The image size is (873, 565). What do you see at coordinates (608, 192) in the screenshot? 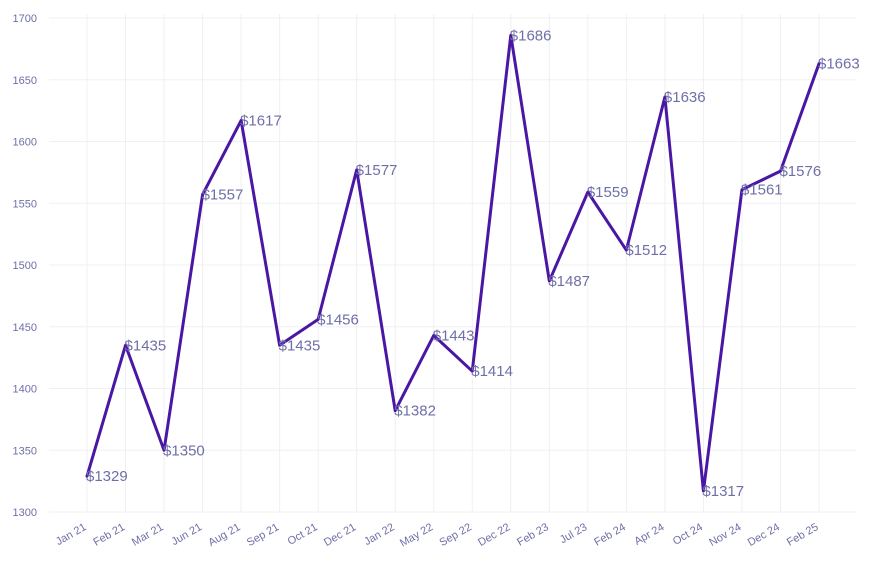
I see `data-label: $1559` at bounding box center [608, 192].